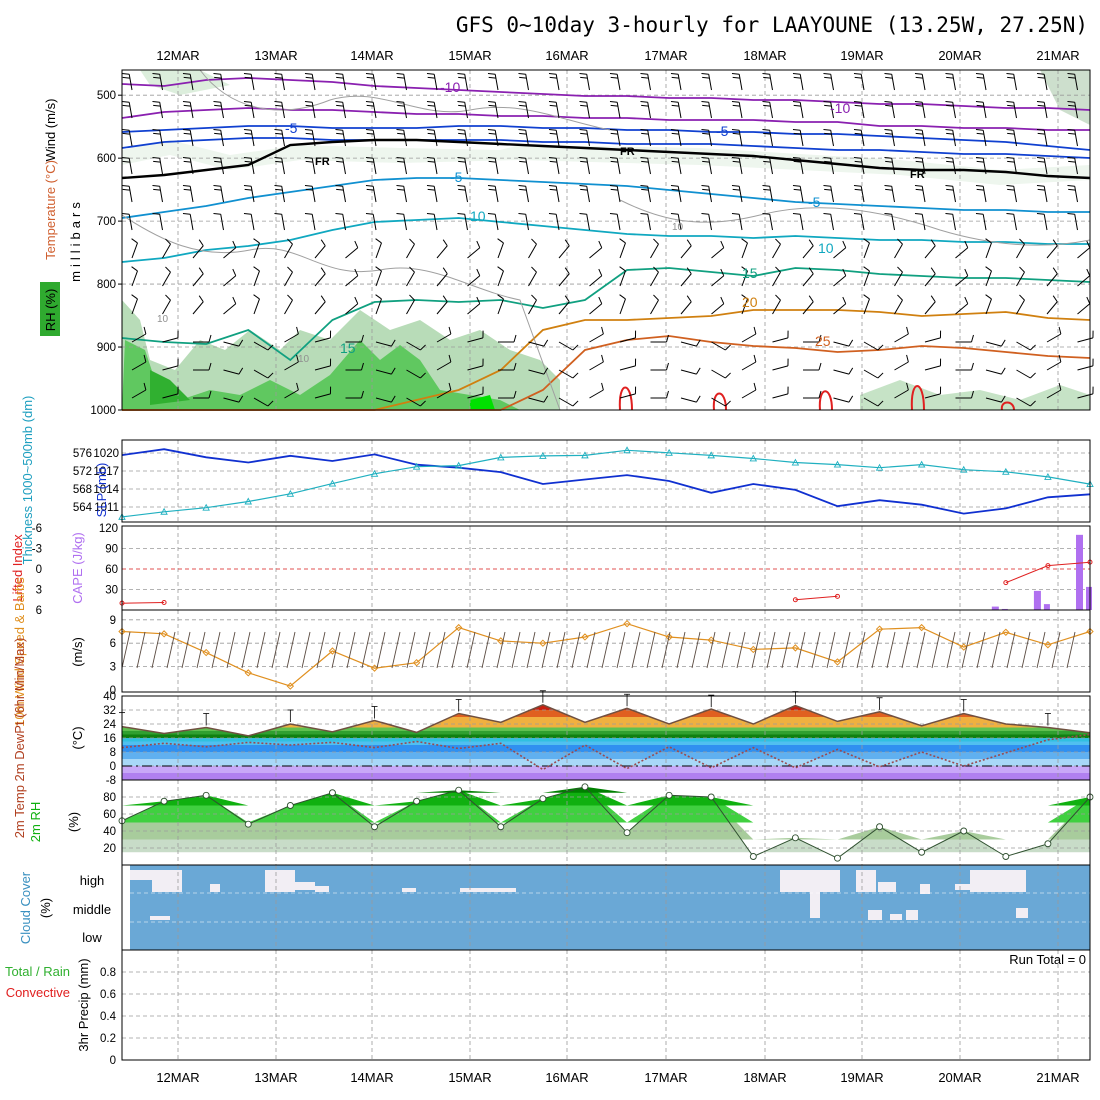 Image resolution: width=1100 pixels, height=1100 pixels. Describe the element at coordinates (478, 216) in the screenshot. I see `isotherm-label: 10` at that location.